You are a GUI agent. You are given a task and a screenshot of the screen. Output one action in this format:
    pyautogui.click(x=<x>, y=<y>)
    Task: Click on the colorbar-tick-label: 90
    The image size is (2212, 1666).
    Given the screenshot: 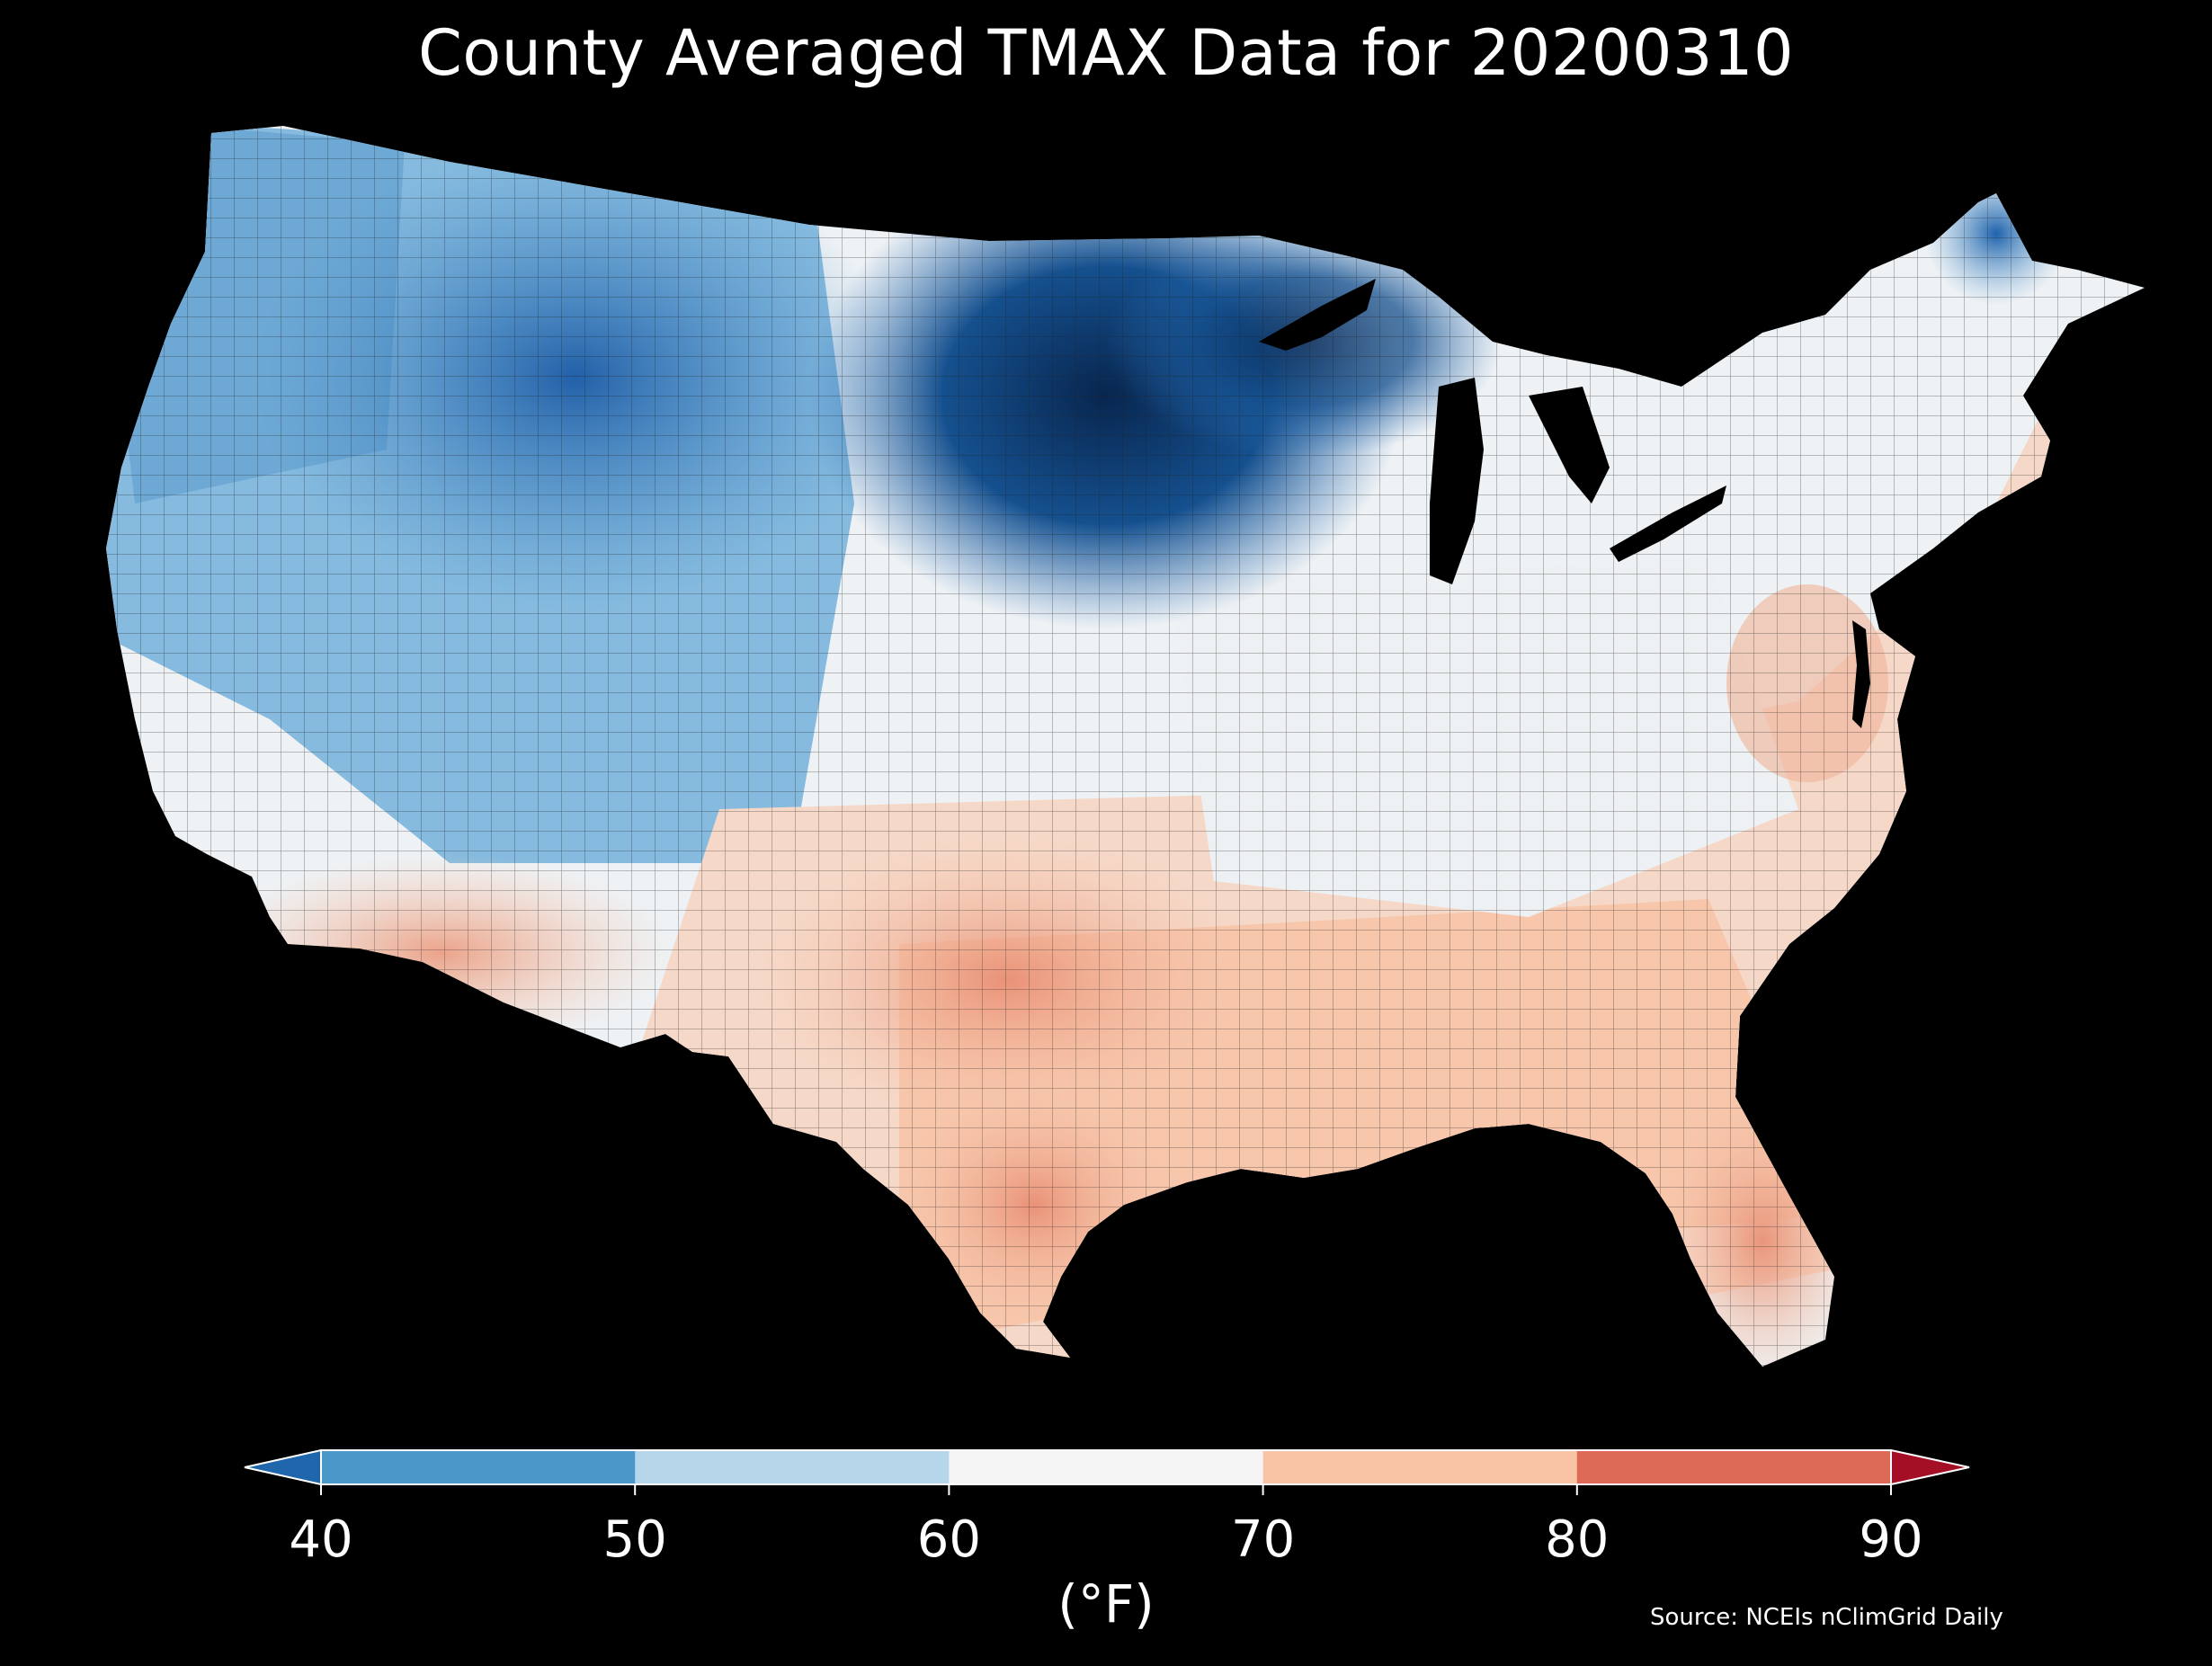 What is the action you would take?
    pyautogui.click(x=1891, y=1540)
    